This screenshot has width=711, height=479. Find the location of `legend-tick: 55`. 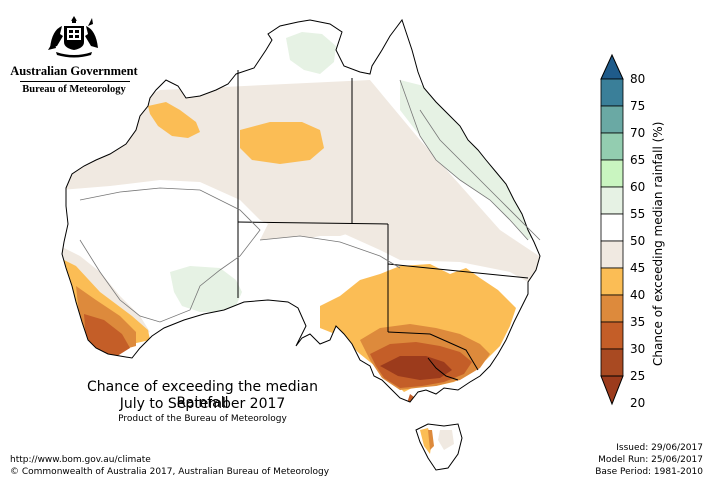

legend-tick: 55 is located at coordinates (637, 214).